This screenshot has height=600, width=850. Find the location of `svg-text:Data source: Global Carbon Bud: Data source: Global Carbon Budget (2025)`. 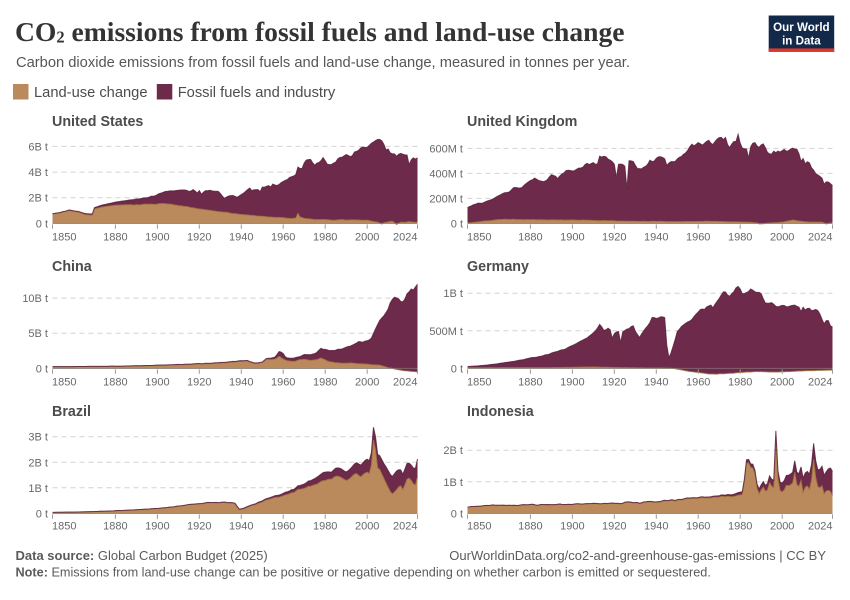

svg-text:Data source: Global Carbon Bud: Data source: Global Carbon Budget (2025) is located at coordinates (142, 555).